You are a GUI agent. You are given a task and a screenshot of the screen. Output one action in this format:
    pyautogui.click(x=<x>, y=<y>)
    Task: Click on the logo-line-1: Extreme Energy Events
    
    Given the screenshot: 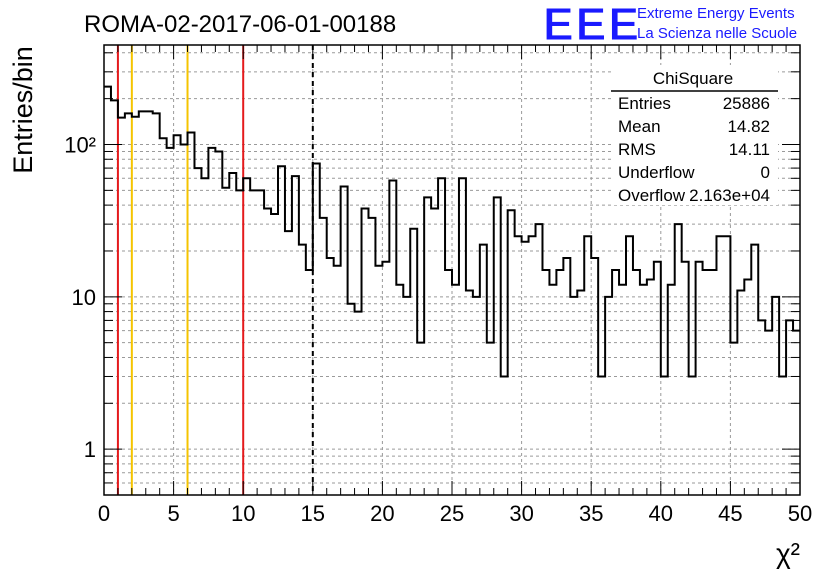 What is the action you would take?
    pyautogui.click(x=716, y=13)
    